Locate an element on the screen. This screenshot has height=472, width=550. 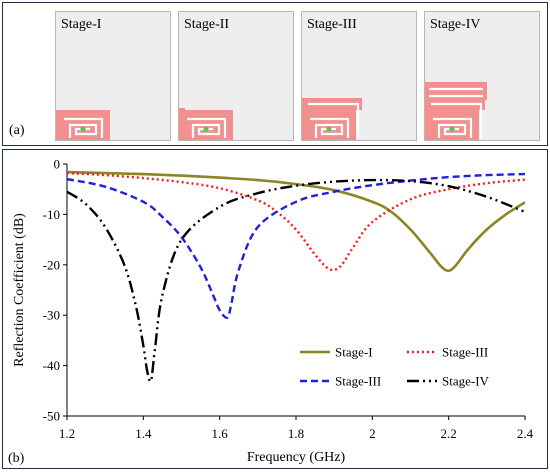
y-tick-label: -30 is located at coordinates (51, 315).